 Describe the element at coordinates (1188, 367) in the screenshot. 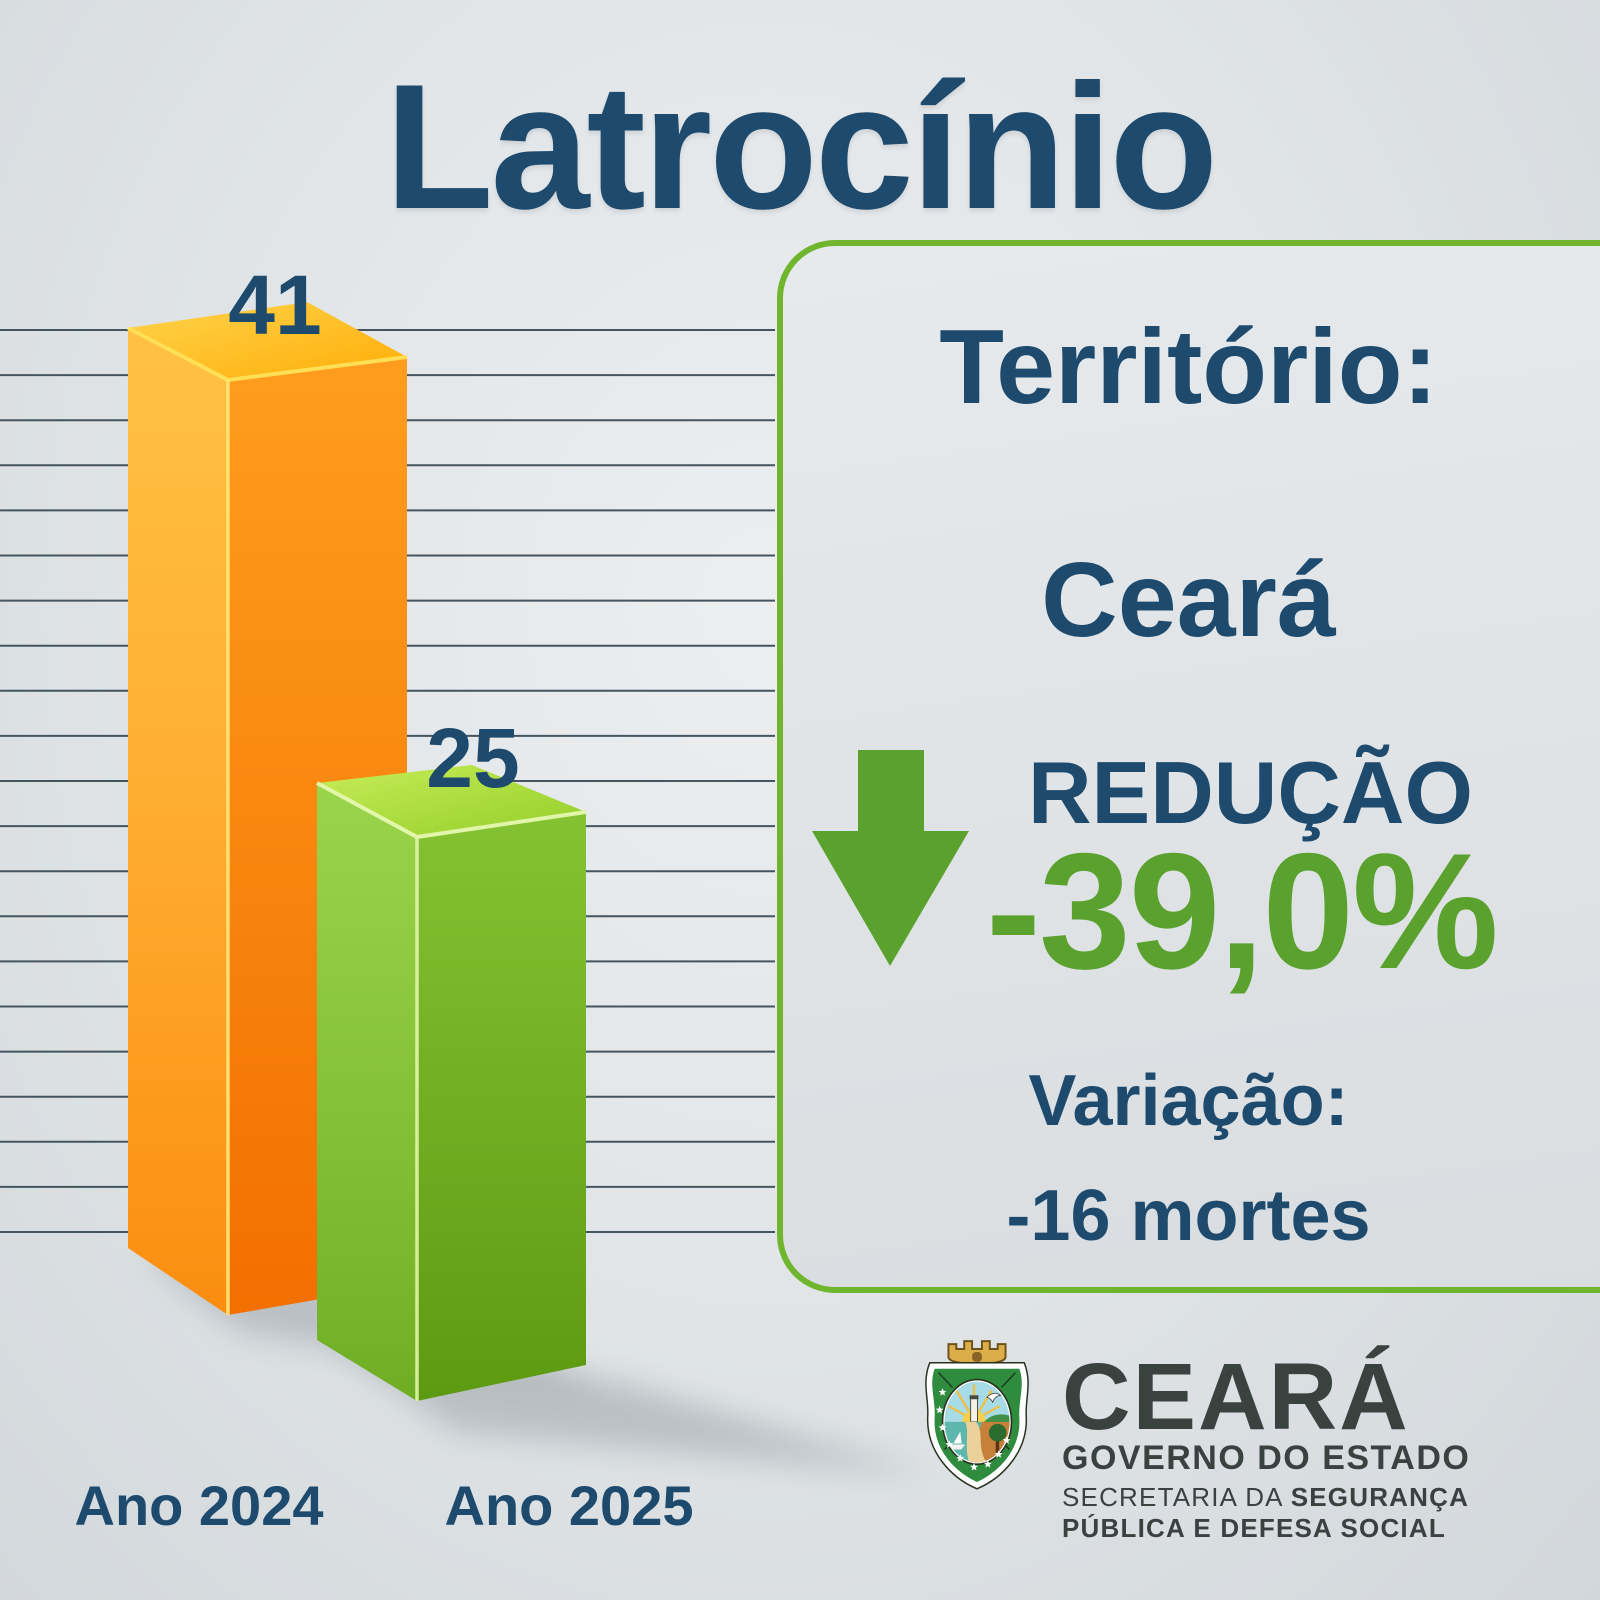

I see `territory-label: Território:` at that location.